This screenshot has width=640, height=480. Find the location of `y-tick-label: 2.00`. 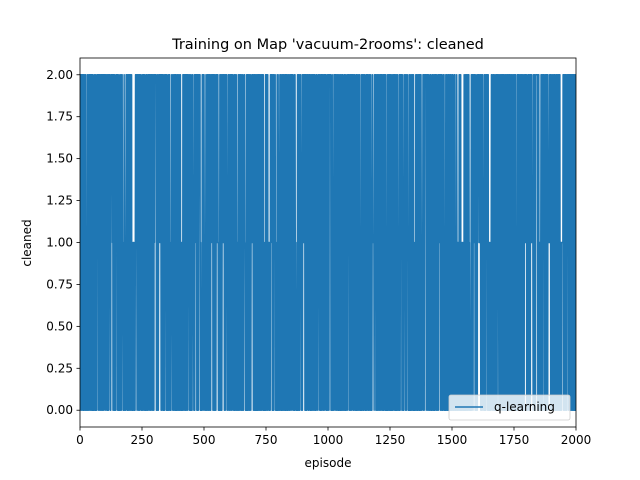

y-tick-label: 2.00 is located at coordinates (59, 75).